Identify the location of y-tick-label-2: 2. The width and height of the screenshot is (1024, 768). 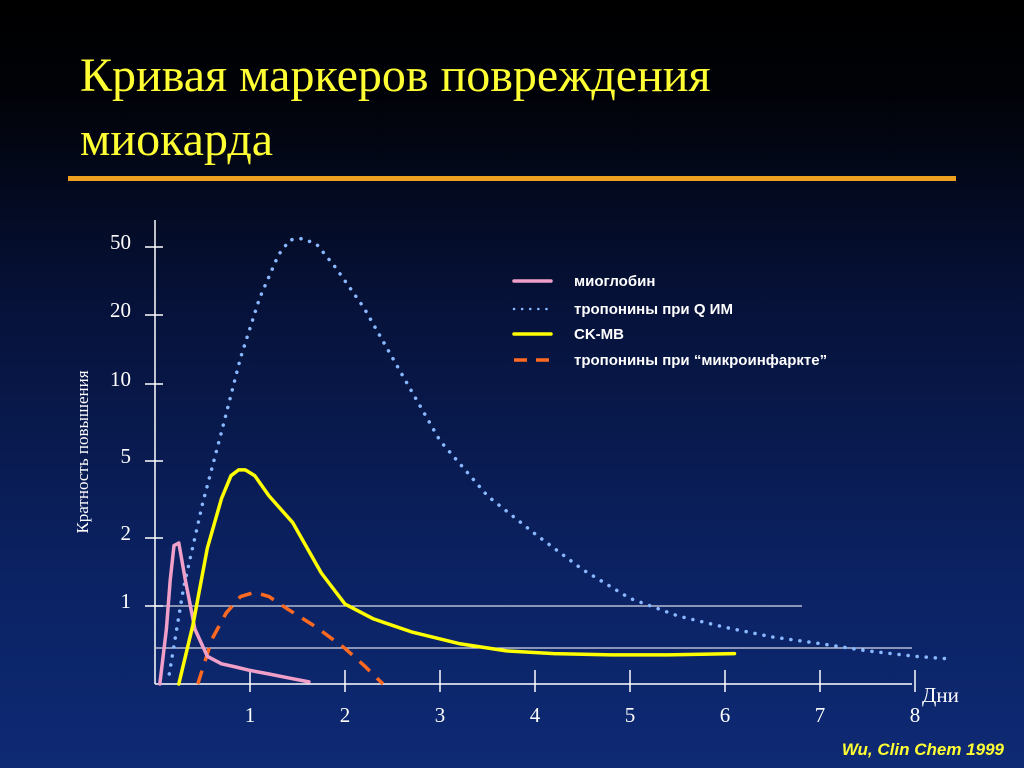
(126, 533).